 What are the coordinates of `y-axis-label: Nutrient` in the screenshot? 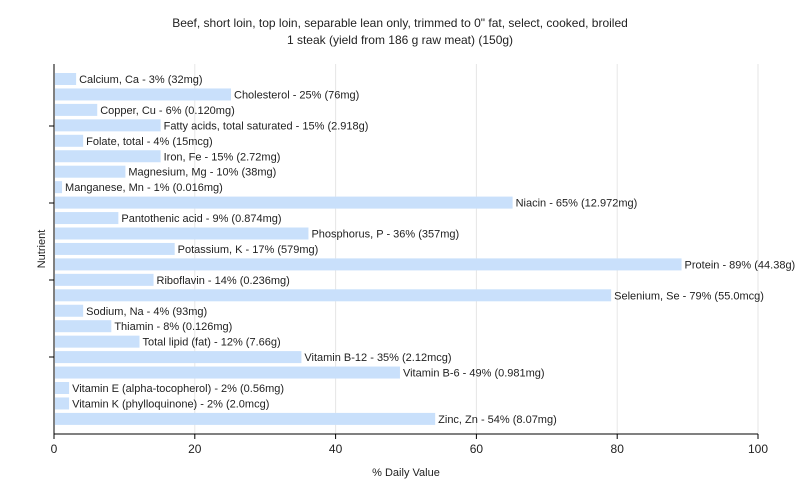 It's located at (42, 249).